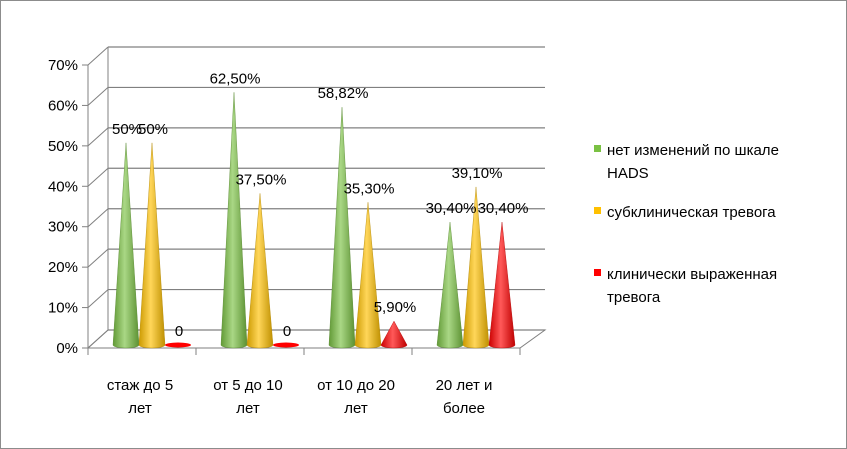 The width and height of the screenshot is (847, 449). I want to click on x-tick-label: стаж до 5, so click(140, 385).